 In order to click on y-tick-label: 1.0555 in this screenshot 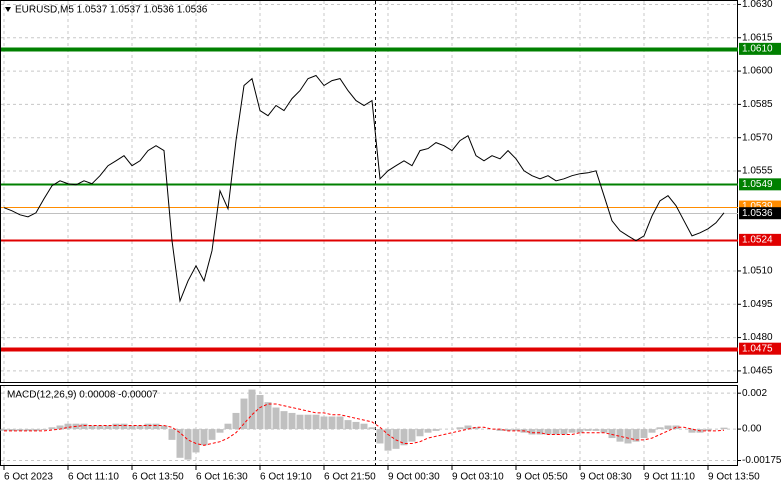, I will do `click(757, 171)`.